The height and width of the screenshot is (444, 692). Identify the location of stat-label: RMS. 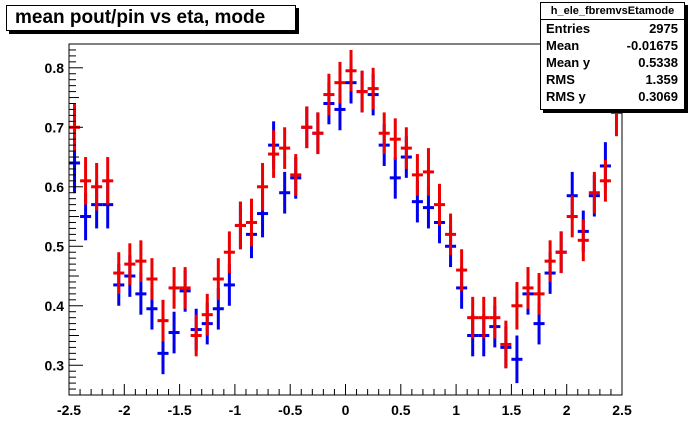
(560, 79).